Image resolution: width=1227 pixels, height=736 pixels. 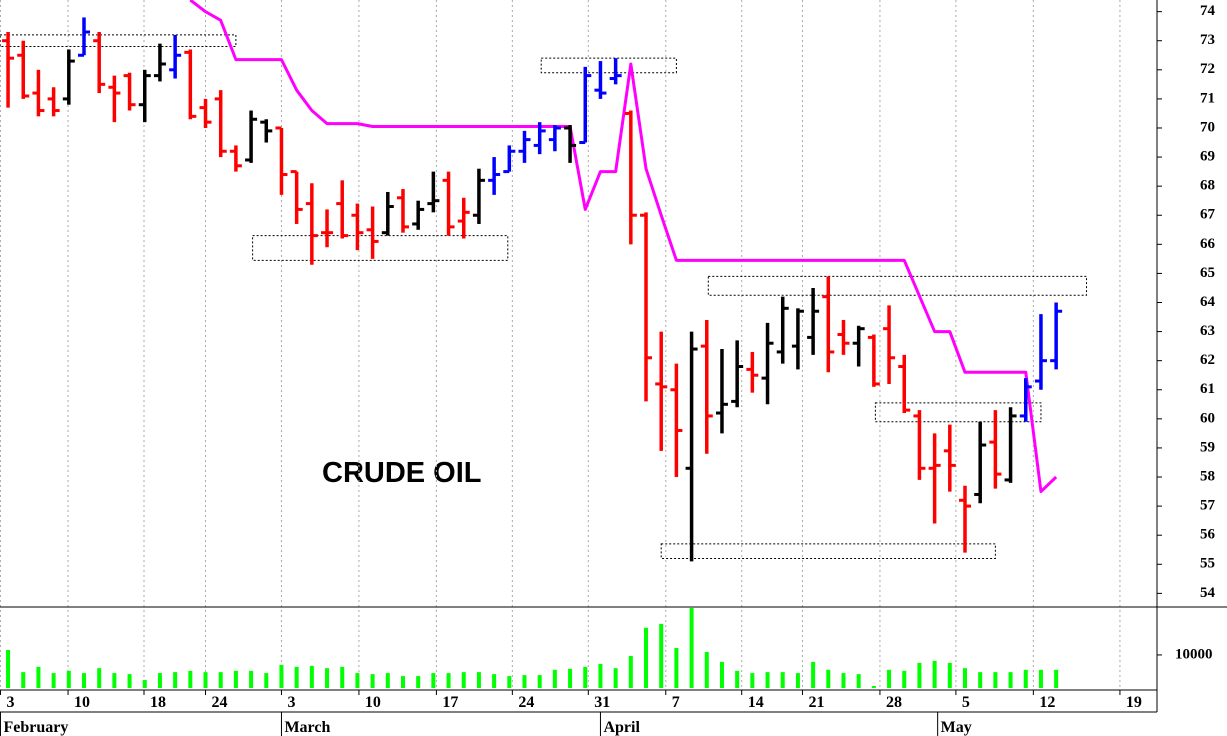 What do you see at coordinates (1208, 244) in the screenshot?
I see `y-tick-label: 66` at bounding box center [1208, 244].